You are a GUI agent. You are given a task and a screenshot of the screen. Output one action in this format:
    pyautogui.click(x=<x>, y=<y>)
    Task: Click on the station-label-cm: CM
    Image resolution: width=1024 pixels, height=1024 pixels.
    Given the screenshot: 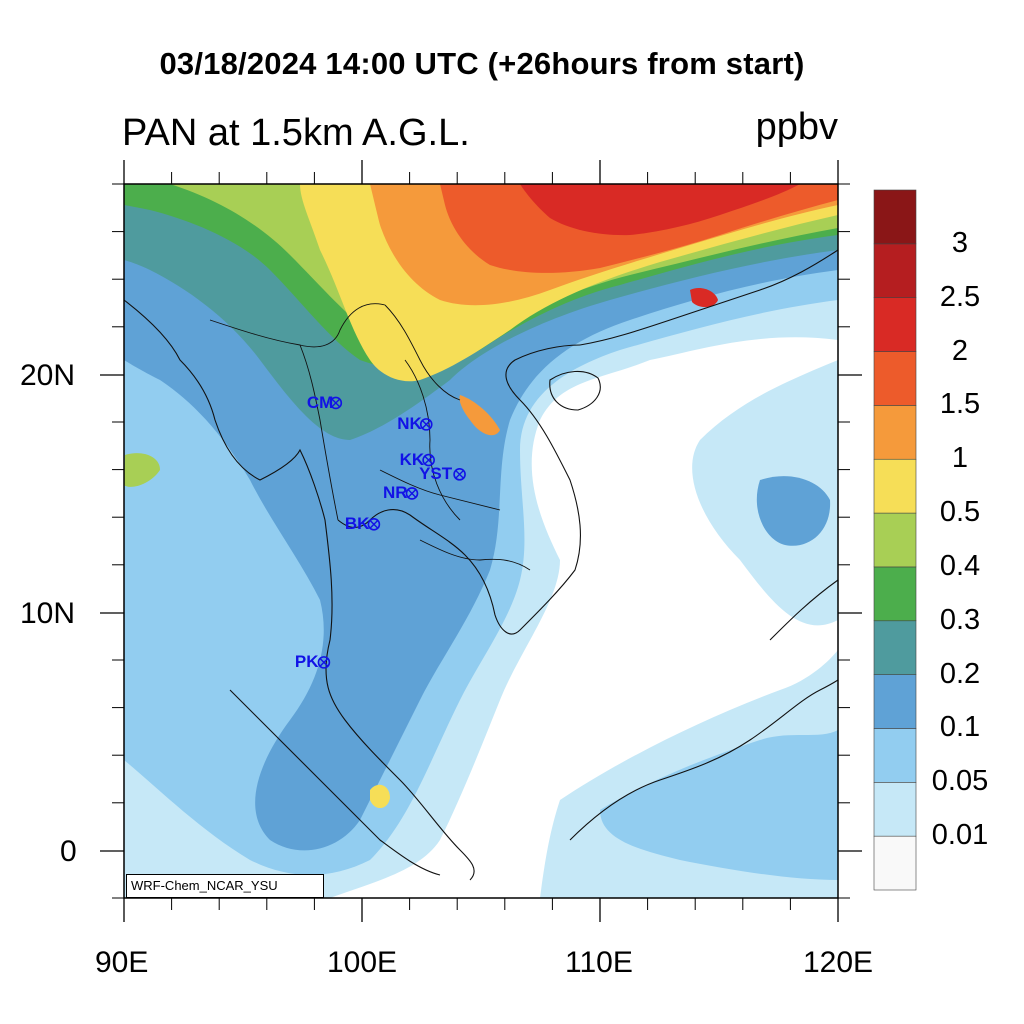 What is the action you would take?
    pyautogui.click(x=320, y=402)
    